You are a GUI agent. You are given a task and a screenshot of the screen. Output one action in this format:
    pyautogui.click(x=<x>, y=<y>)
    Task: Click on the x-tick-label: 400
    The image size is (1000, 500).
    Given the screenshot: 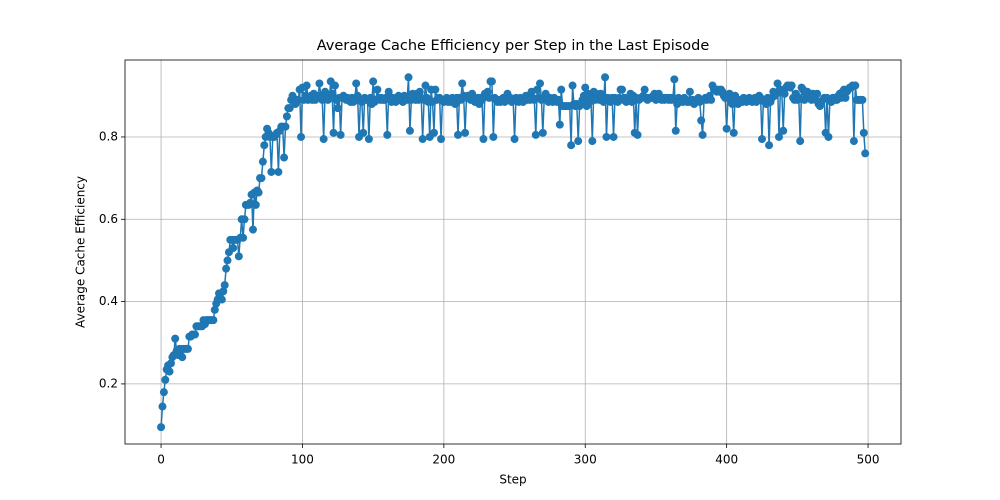 What is the action you would take?
    pyautogui.click(x=726, y=460)
    